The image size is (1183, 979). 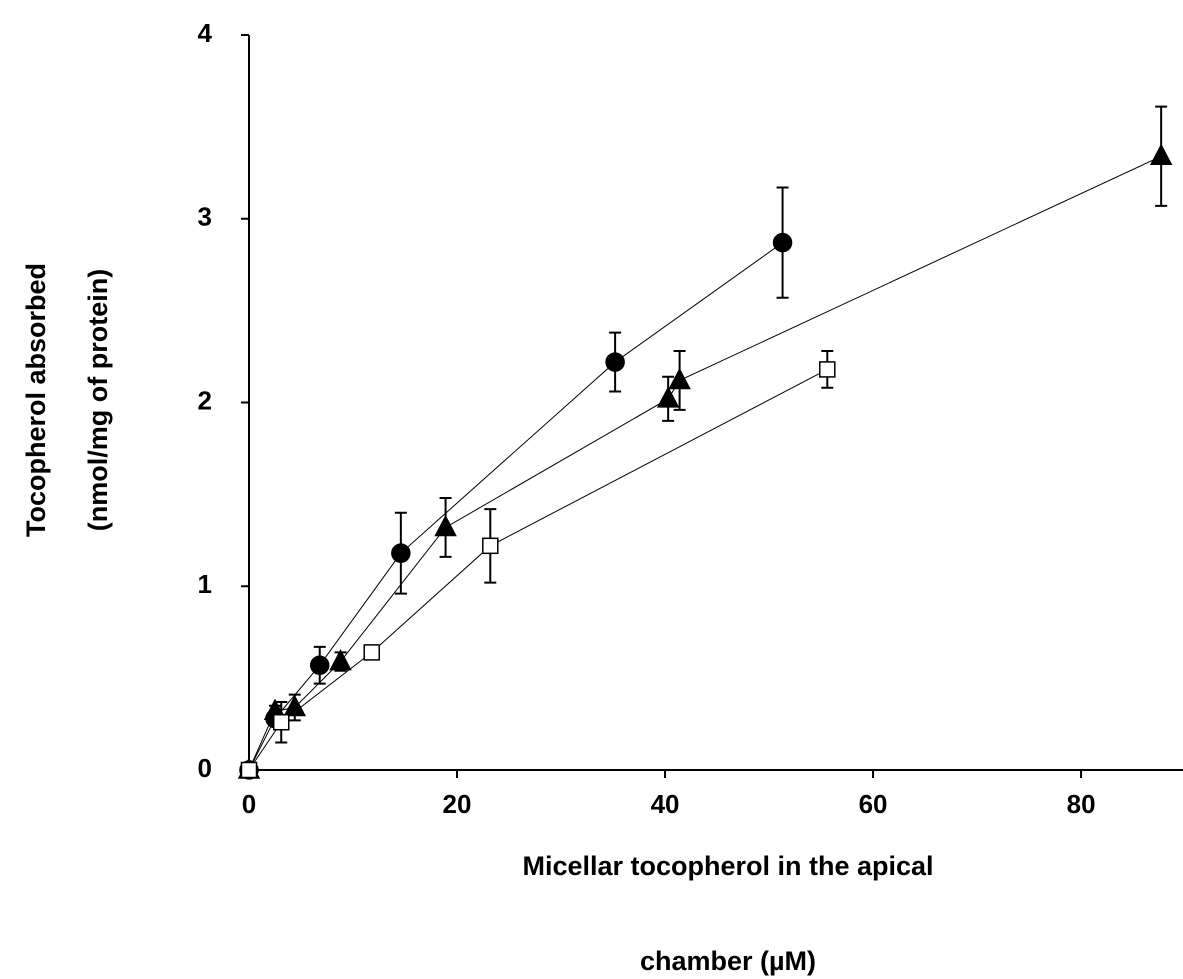 What do you see at coordinates (665, 804) in the screenshot?
I see `x-tick-label: 40` at bounding box center [665, 804].